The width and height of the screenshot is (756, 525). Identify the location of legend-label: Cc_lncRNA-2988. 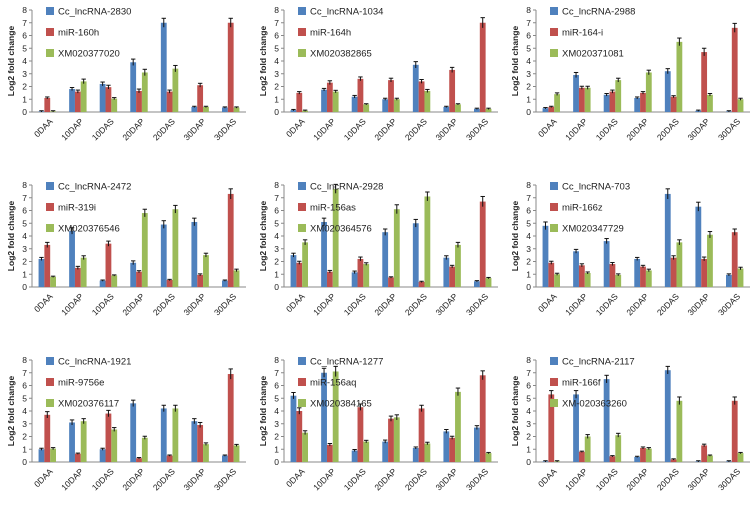
(598, 12).